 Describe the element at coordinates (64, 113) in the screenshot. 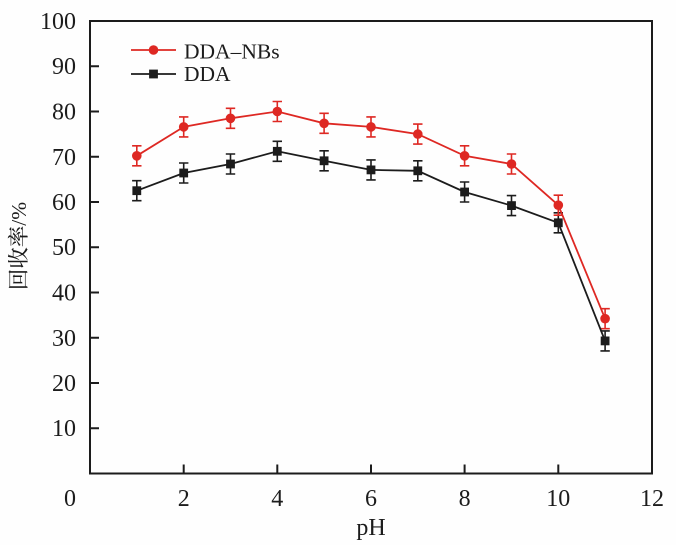

I see `svg-text: 80` at that location.